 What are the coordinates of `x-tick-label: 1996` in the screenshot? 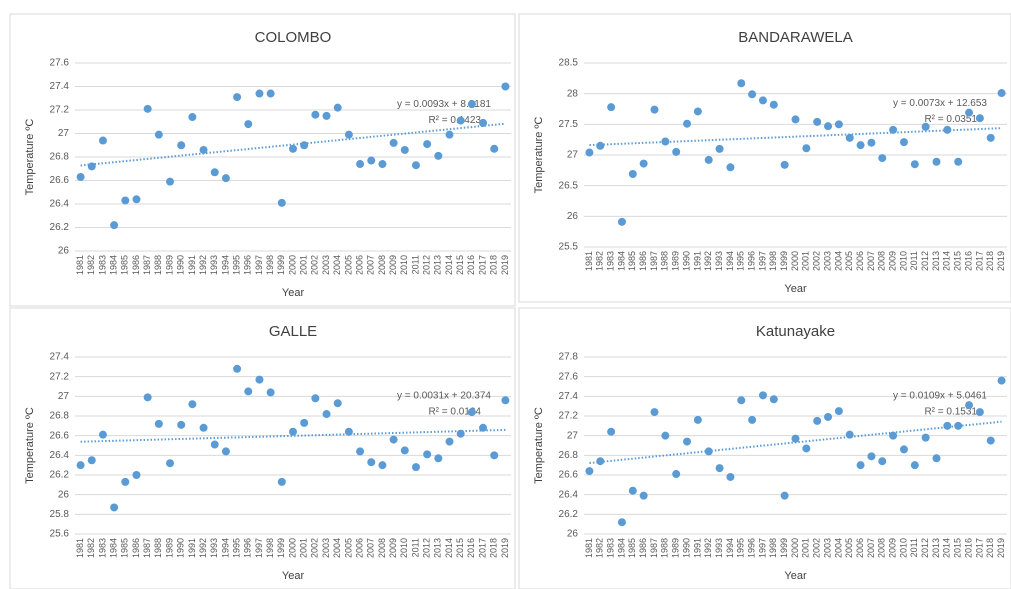 It's located at (248, 265).